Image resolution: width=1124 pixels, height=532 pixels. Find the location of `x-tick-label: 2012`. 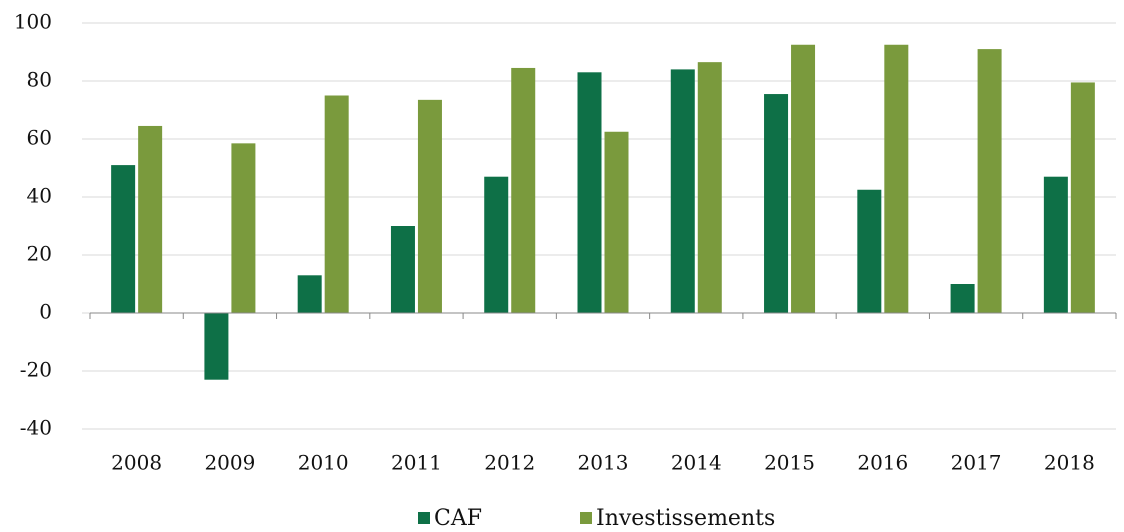

x-tick-label: 2012 is located at coordinates (509, 463).